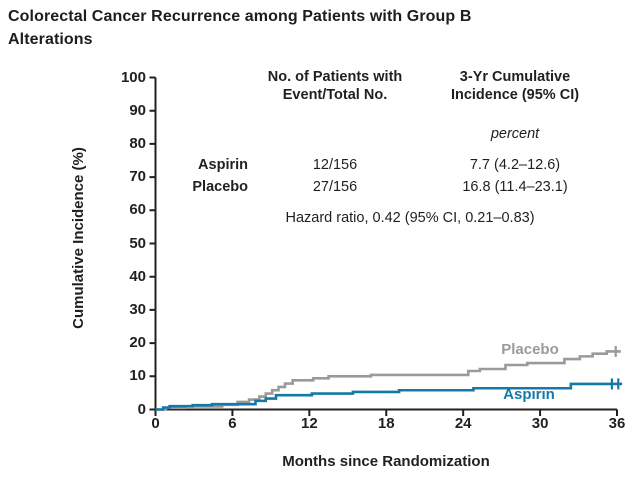 Image resolution: width=642 pixels, height=486 pixels. I want to click on table-row-aspirin-incidence: 7.7 (4.2–12.6), so click(515, 165).